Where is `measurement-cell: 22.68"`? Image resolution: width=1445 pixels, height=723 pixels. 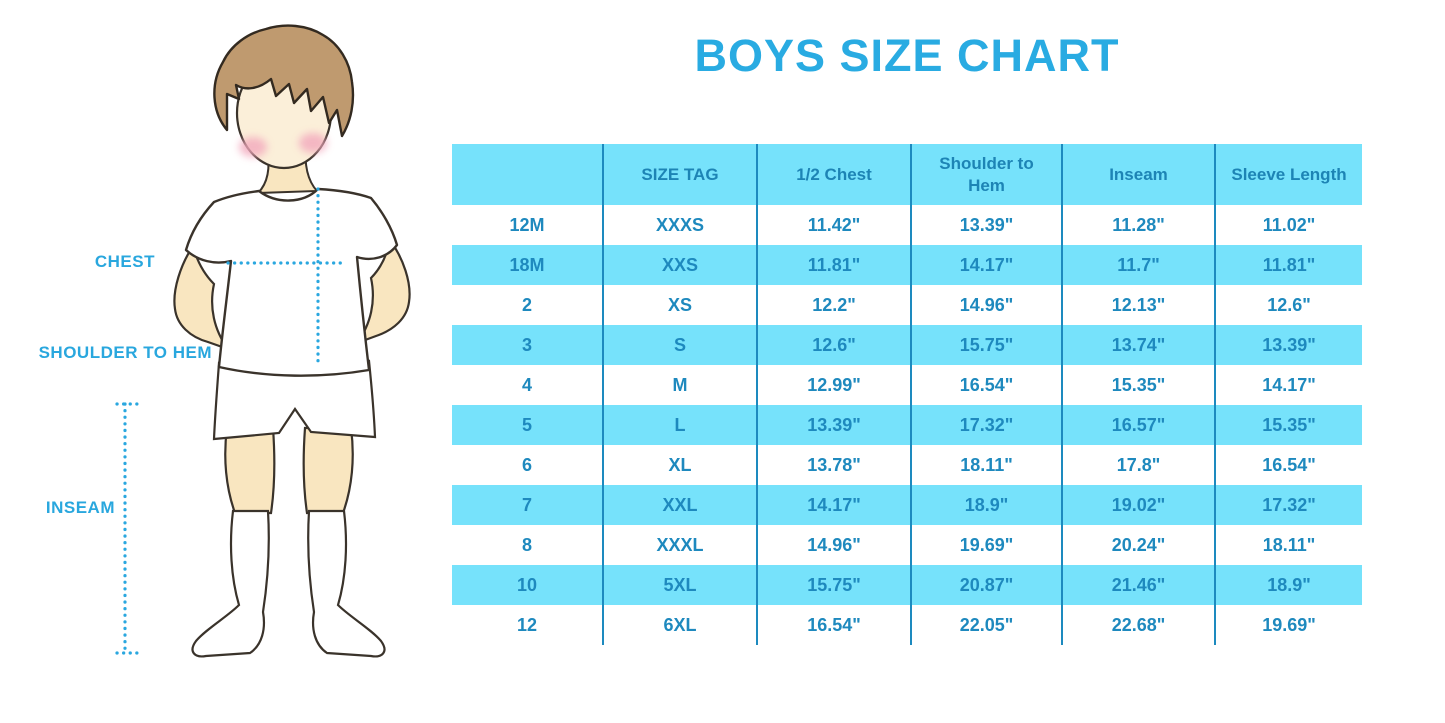 measurement-cell: 22.68" is located at coordinates (1138, 625).